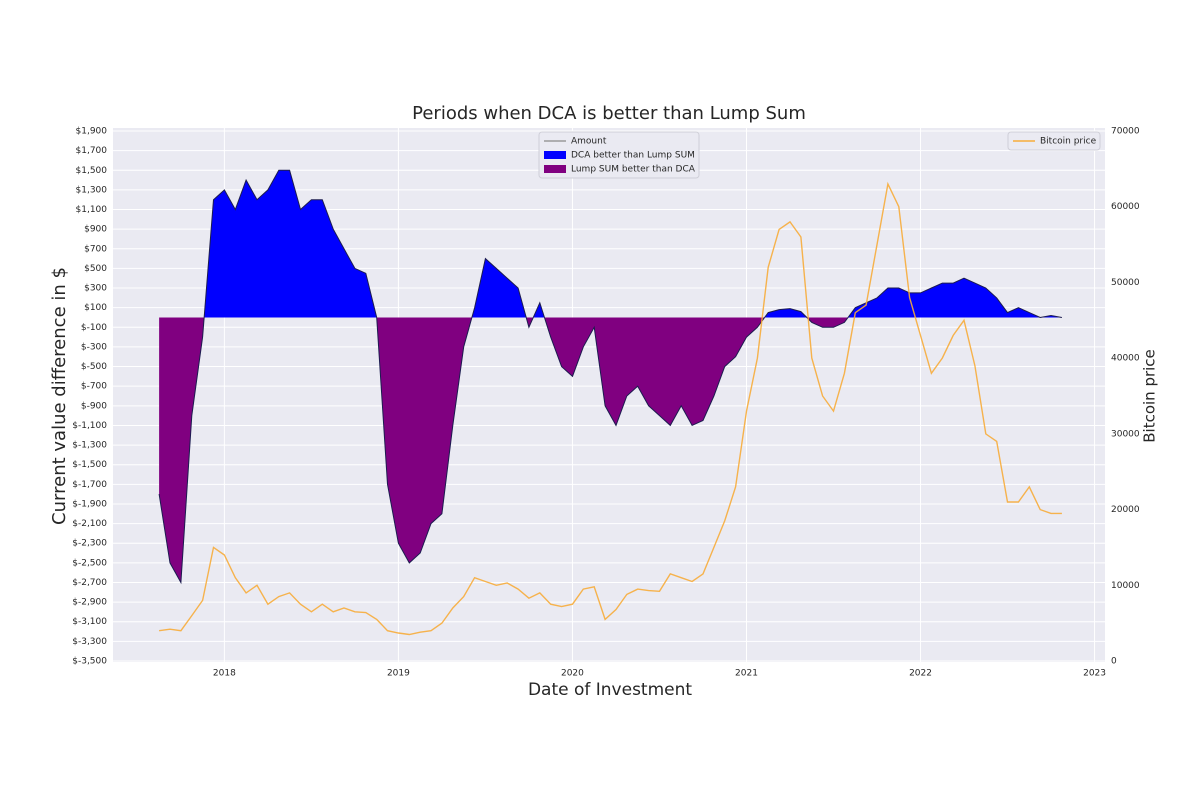 This screenshot has width=1200, height=800. What do you see at coordinates (89, 446) in the screenshot?
I see `y-tick-label: $-1,300` at bounding box center [89, 446].